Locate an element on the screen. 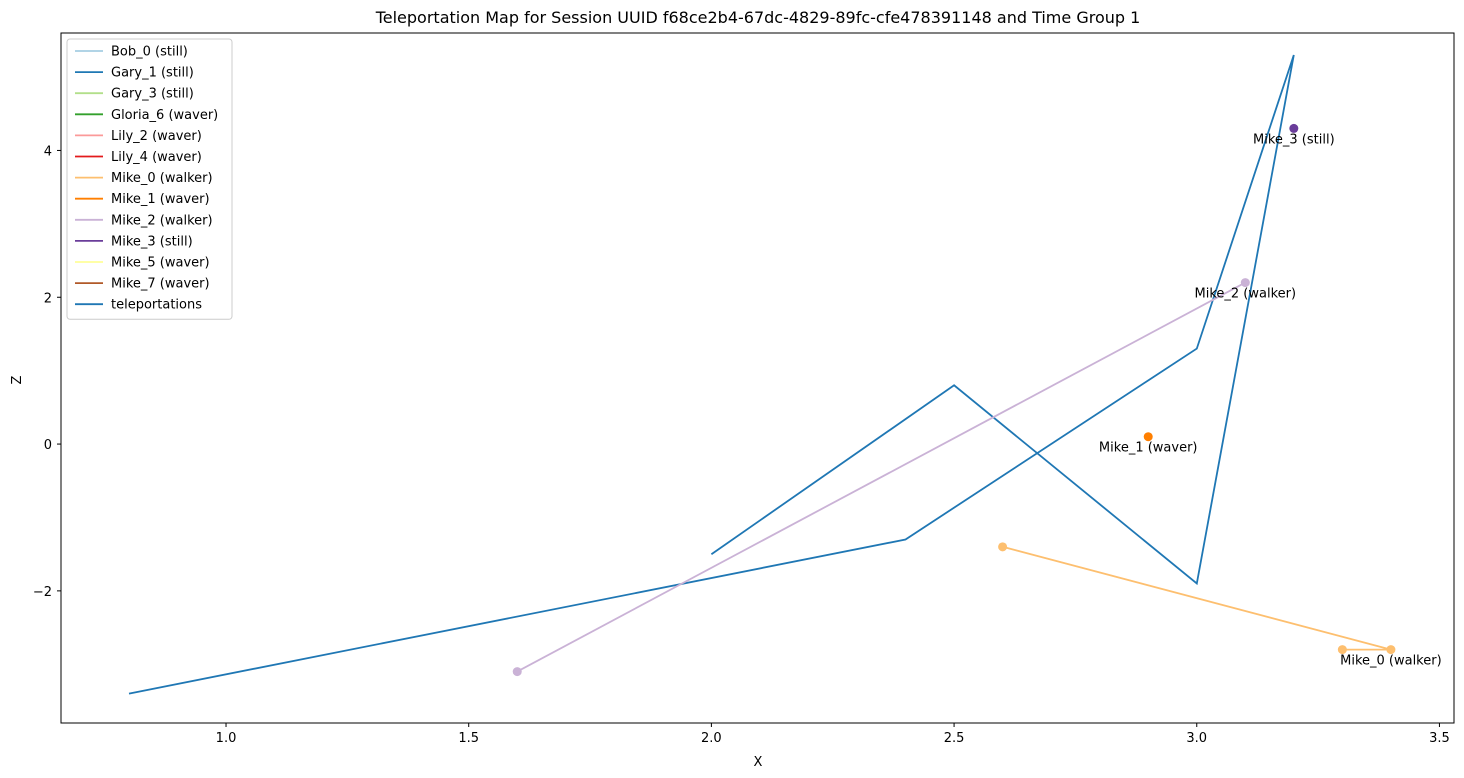 The width and height of the screenshot is (1464, 778). annotation-mike-0-walker: Mike_0 (walker) is located at coordinates (1391, 661).